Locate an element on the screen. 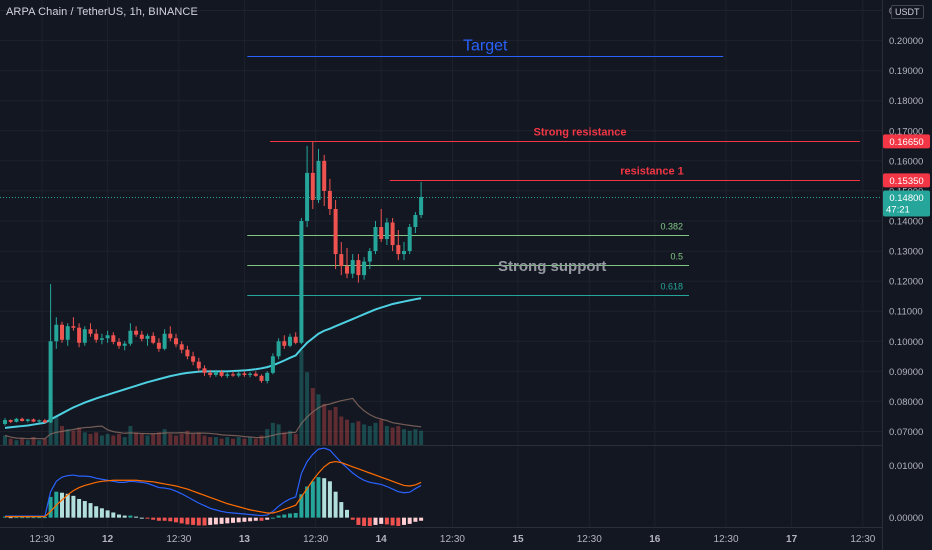 The height and width of the screenshot is (550, 932). price-tick-label: 0.20000 is located at coordinates (906, 41).